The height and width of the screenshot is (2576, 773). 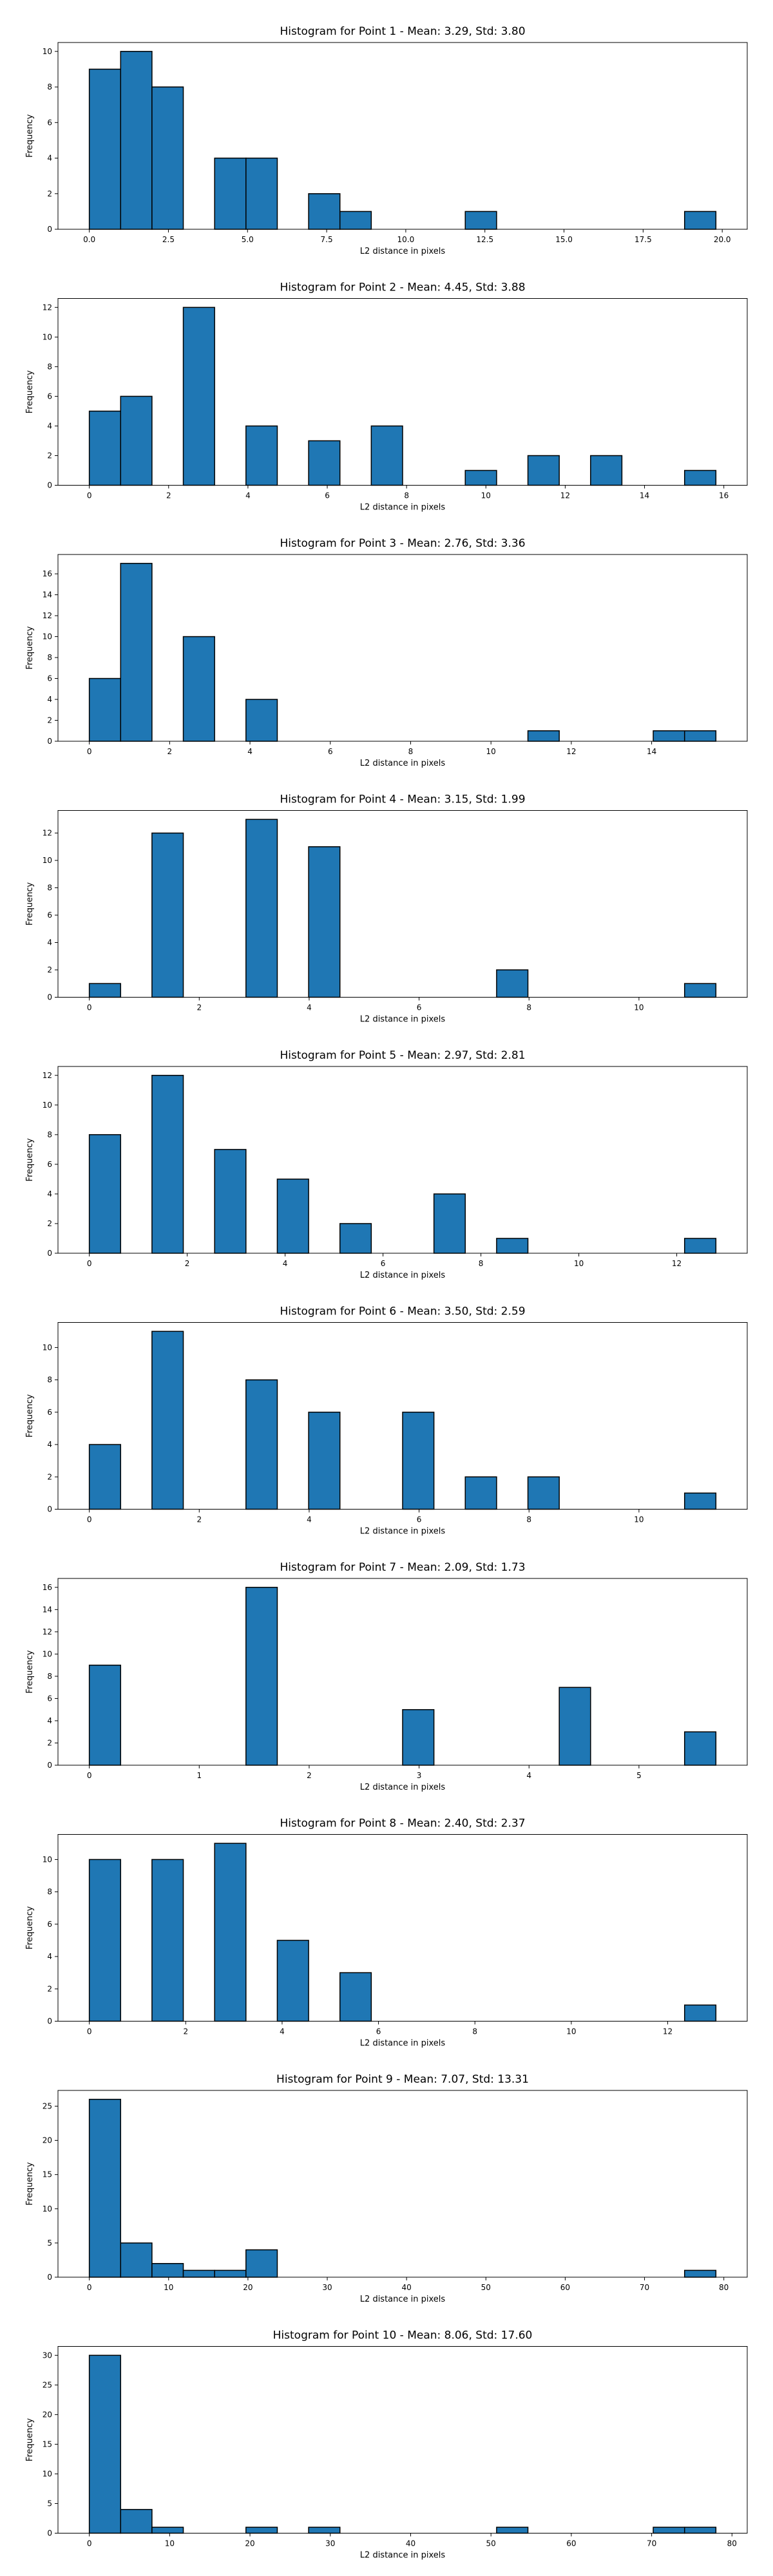 What do you see at coordinates (248, 240) in the screenshot?
I see `x-tick-label: 5.0` at bounding box center [248, 240].